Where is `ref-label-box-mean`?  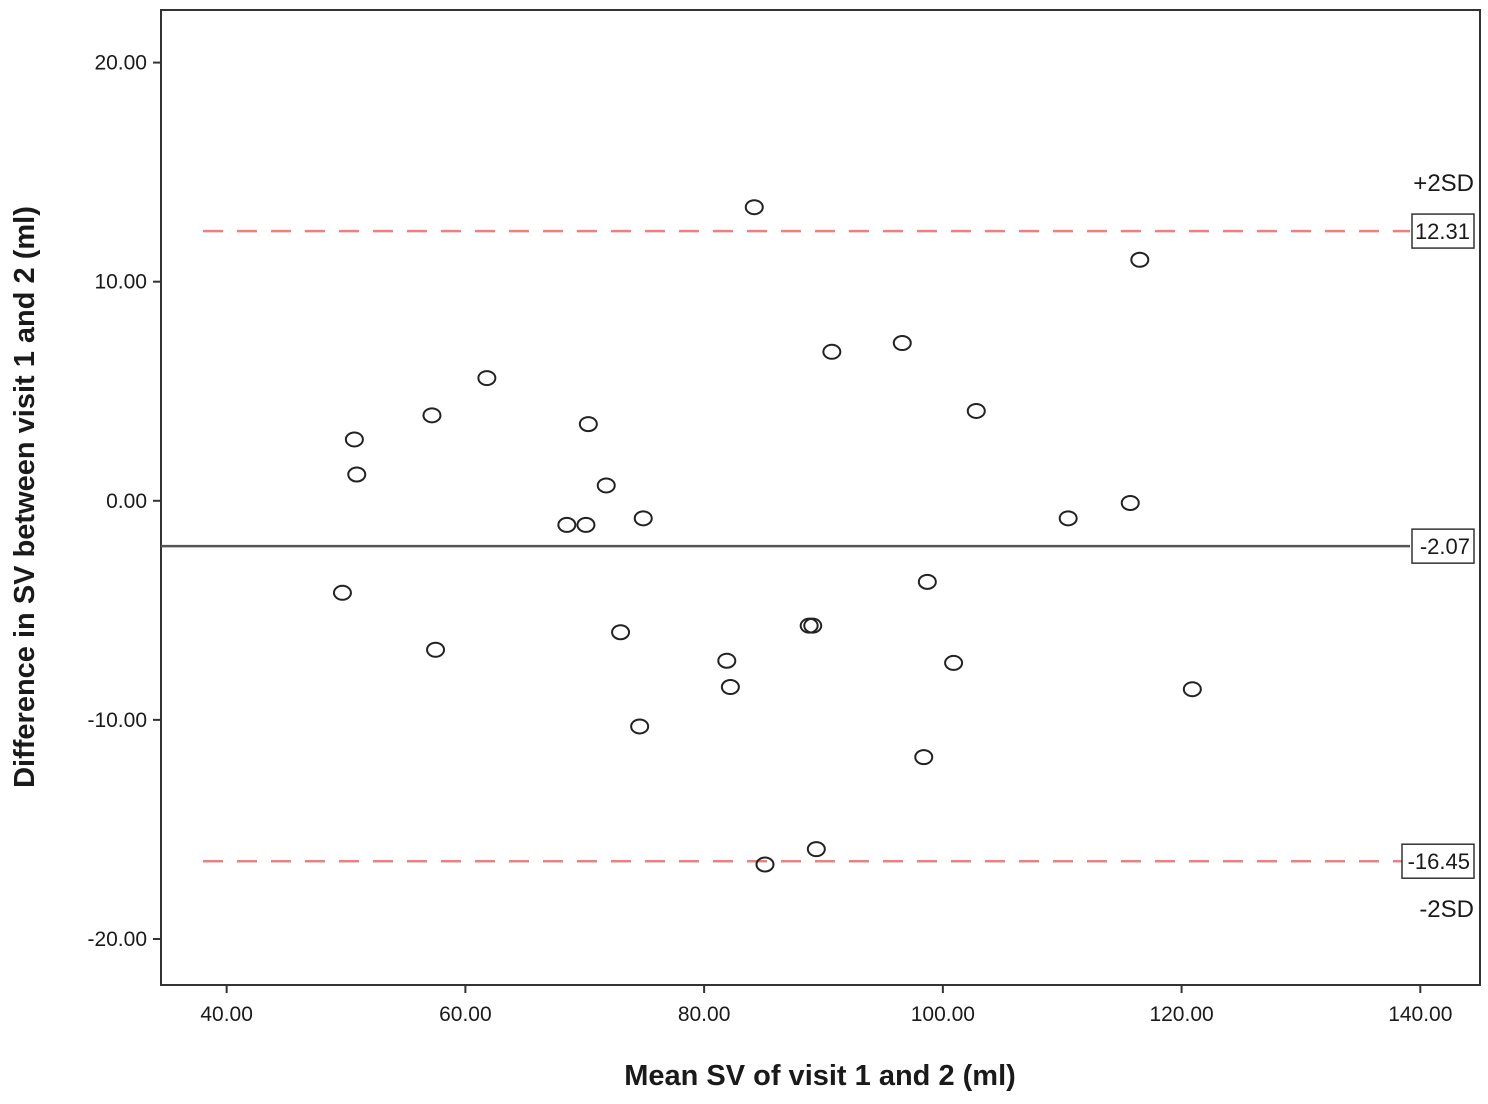 ref-label-box-mean is located at coordinates (1443, 546).